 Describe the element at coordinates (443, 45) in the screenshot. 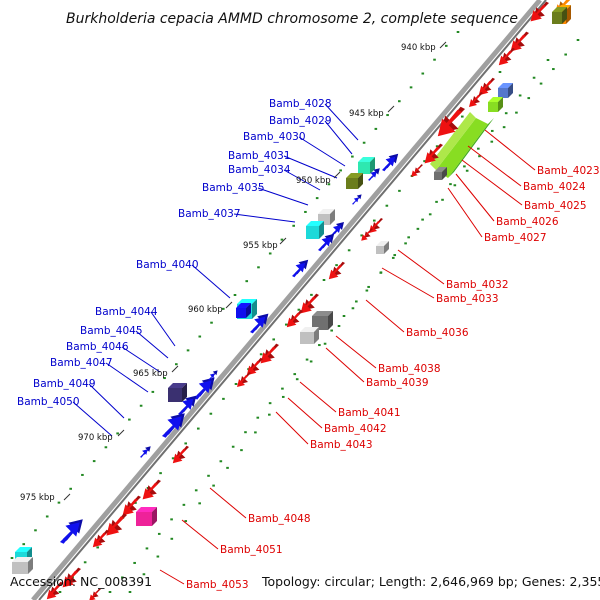

I see `kbp-tick` at that location.